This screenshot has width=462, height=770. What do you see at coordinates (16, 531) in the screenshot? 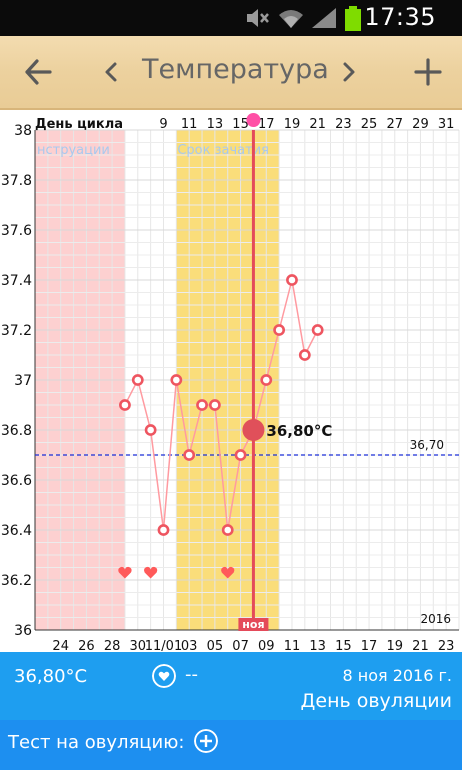
I see `y-tick-label: 36.4` at bounding box center [16, 531].